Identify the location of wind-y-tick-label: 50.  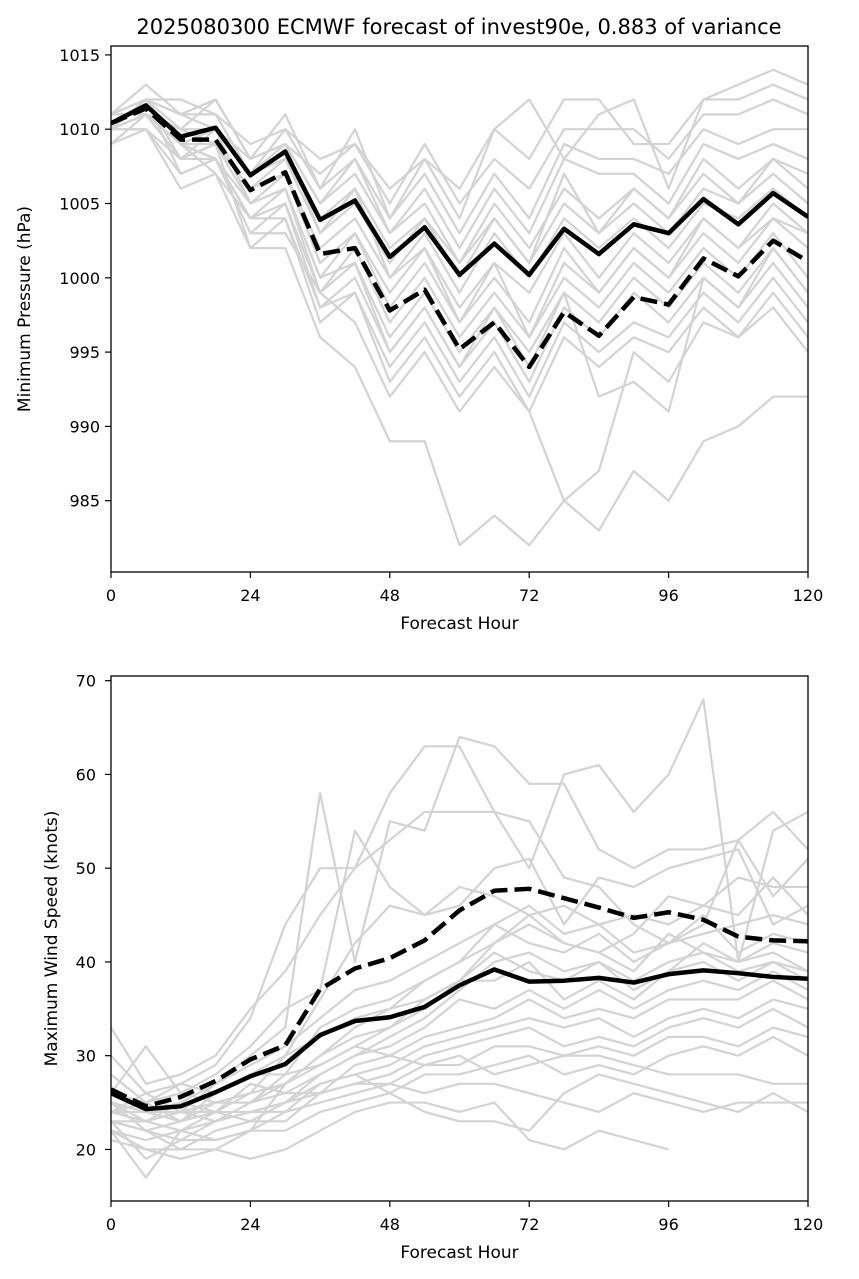
(86, 868).